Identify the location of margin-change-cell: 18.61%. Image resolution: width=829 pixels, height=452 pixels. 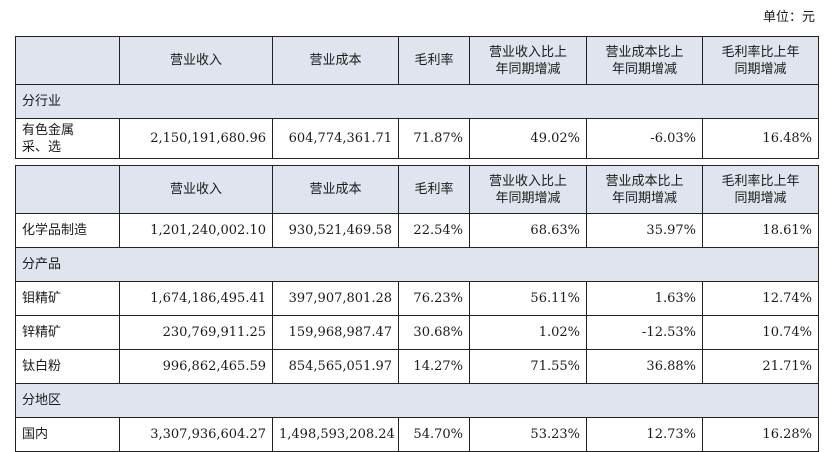
(760, 230).